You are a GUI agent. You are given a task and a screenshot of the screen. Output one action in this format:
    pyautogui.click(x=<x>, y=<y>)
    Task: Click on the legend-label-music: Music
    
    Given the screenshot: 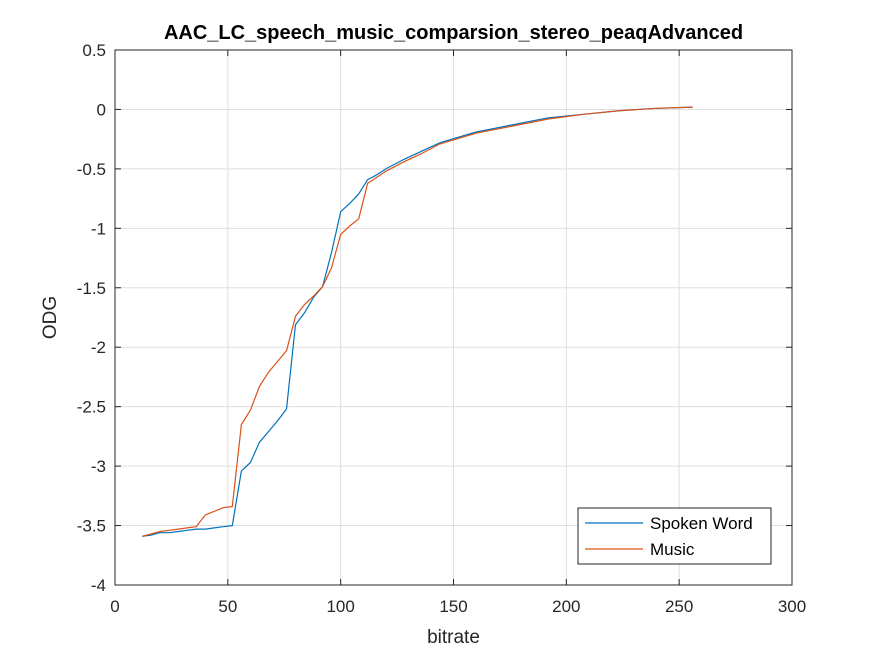 What is the action you would take?
    pyautogui.click(x=672, y=549)
    